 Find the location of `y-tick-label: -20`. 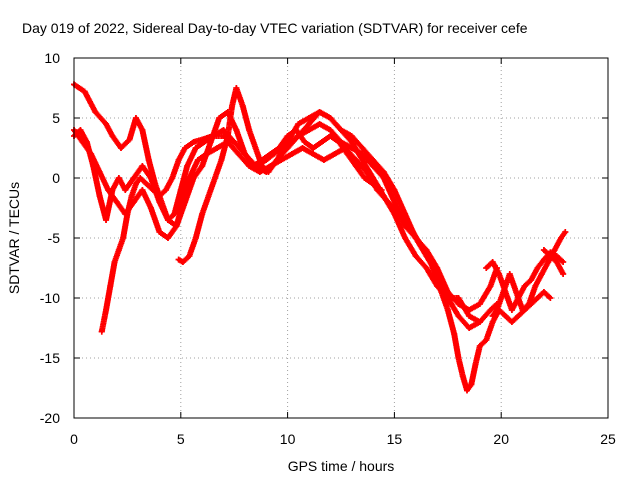

y-tick-label: -20 is located at coordinates (50, 418).